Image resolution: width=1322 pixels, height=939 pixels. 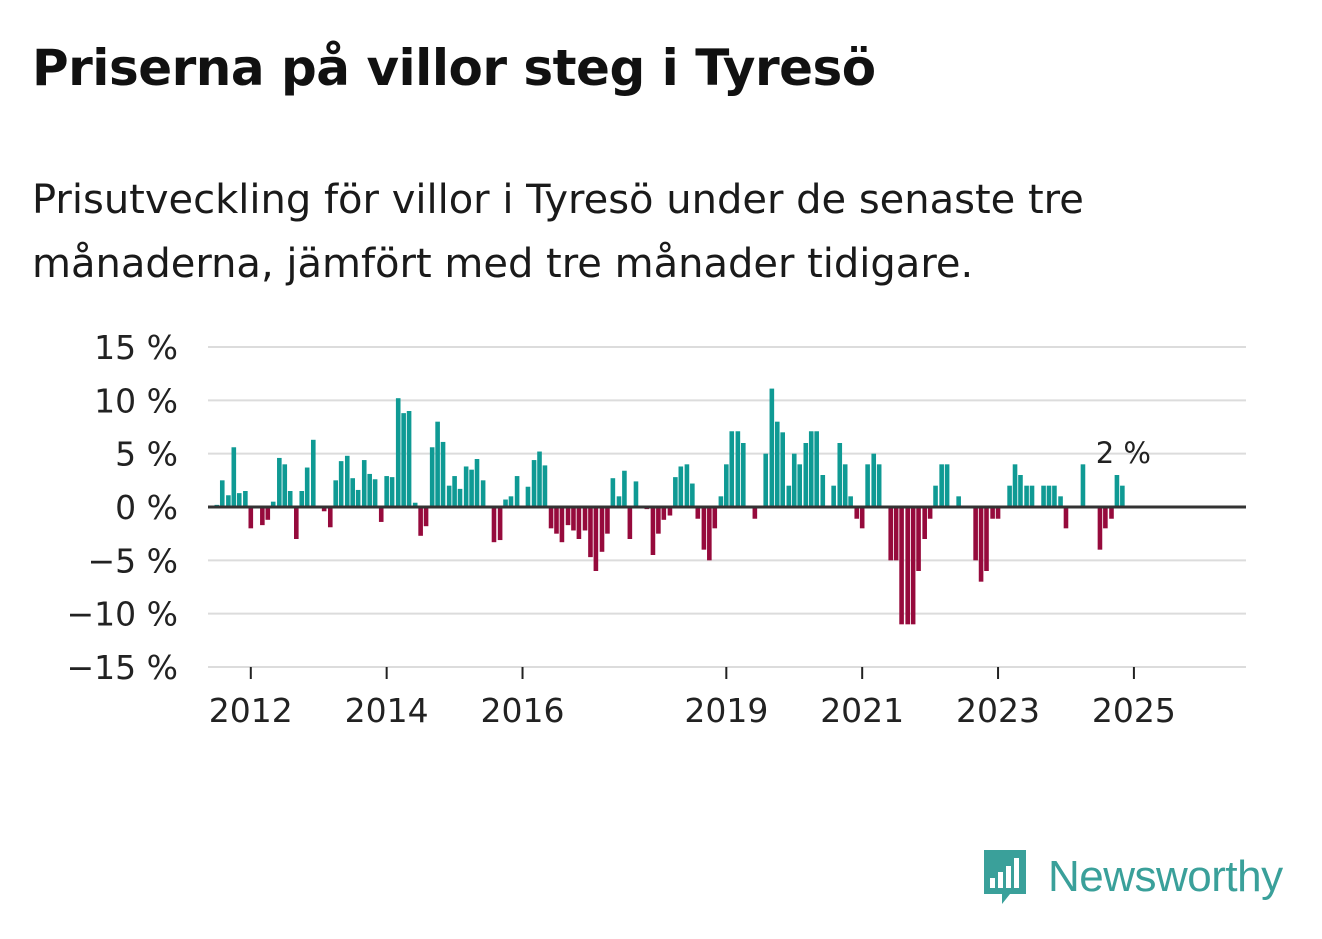 I want to click on x-axis: 2012 2014 2016 2019 2021 2023 2025, so click(x=727, y=698).